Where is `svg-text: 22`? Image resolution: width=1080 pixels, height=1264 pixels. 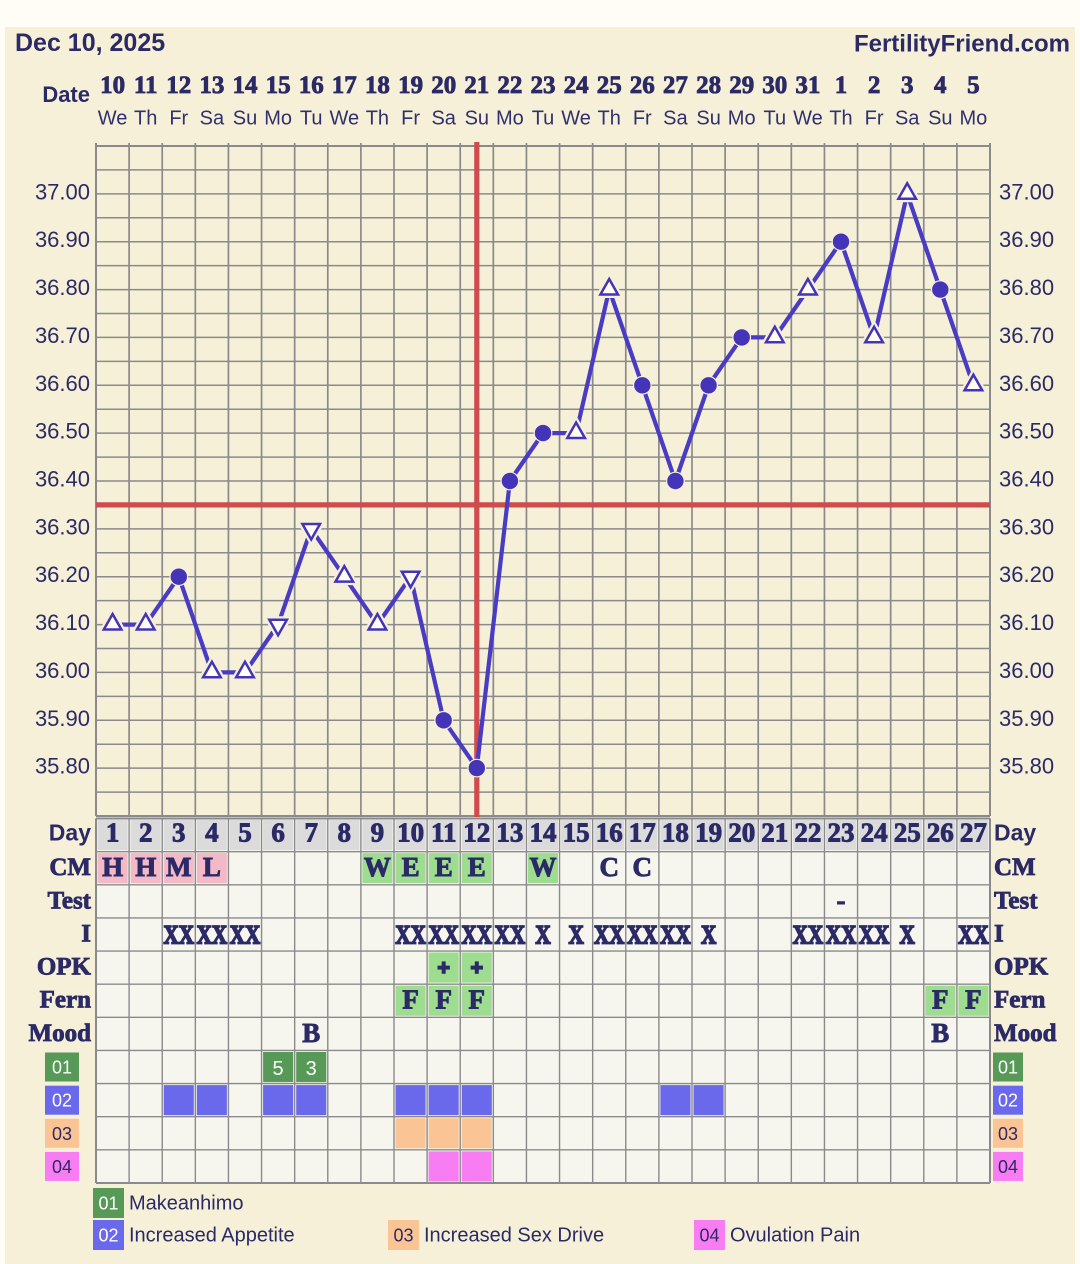 svg-text: 22 is located at coordinates (509, 85).